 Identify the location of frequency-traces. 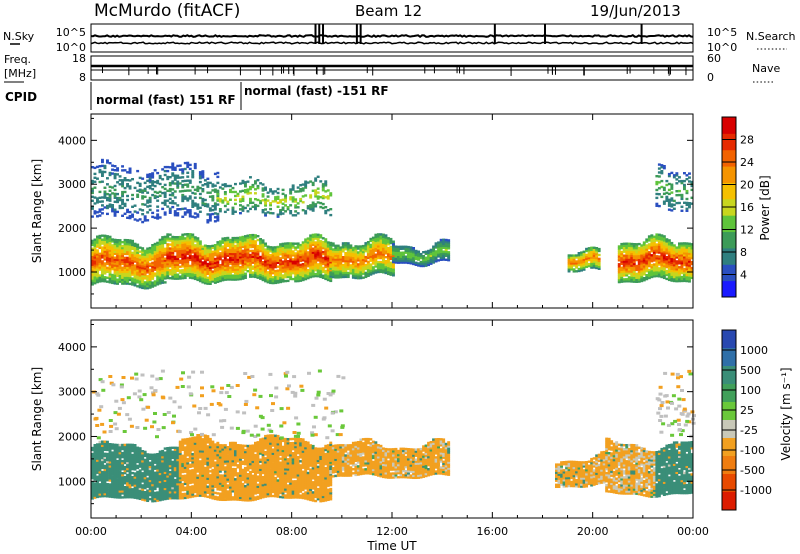
(392, 70).